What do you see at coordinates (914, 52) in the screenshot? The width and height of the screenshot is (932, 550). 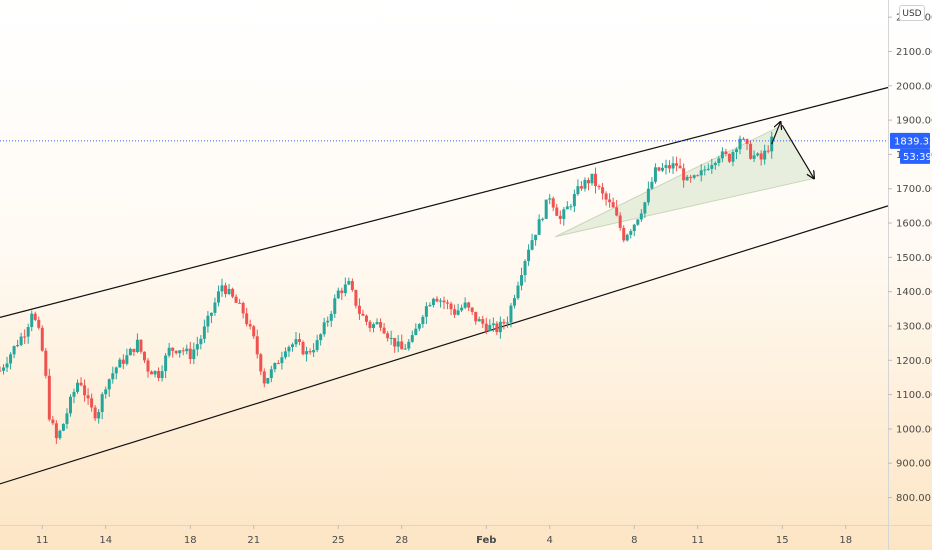 I see `price-axis-label: 2100.00` at bounding box center [914, 52].